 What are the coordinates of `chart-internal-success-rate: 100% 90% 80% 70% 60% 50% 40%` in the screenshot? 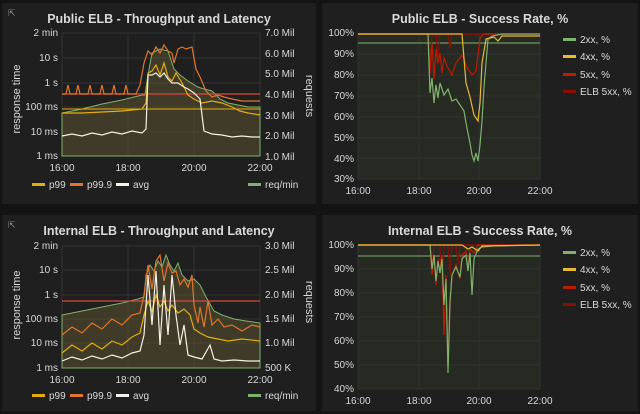 It's located at (440, 323).